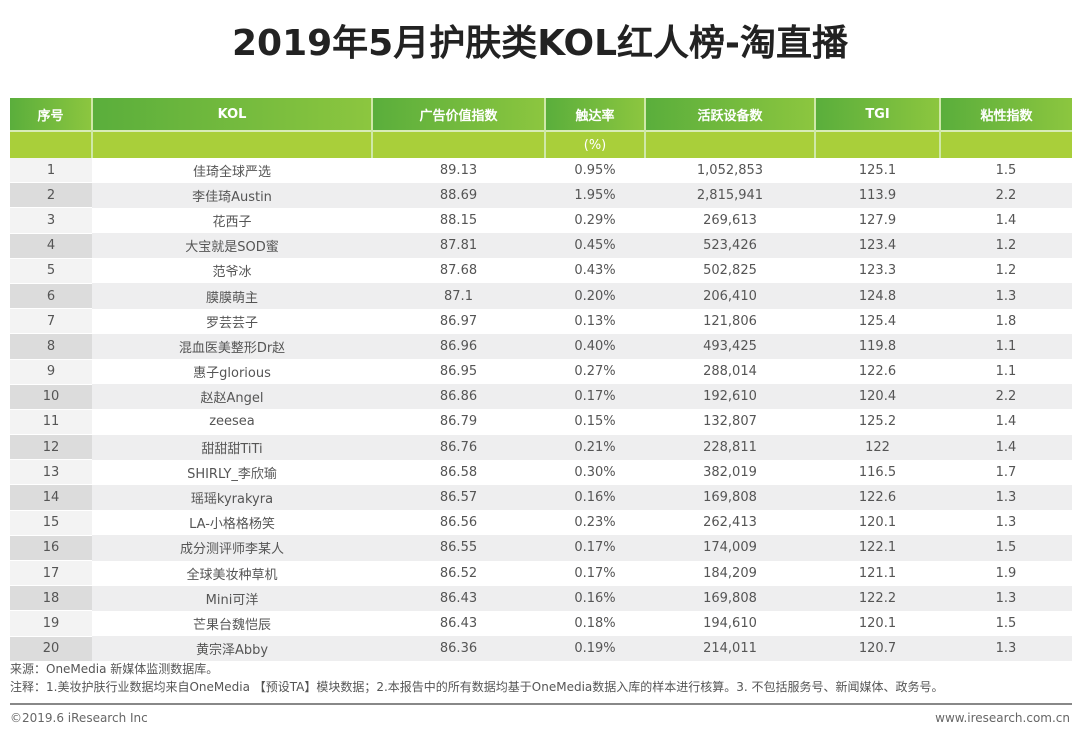 The height and width of the screenshot is (733, 1080). Describe the element at coordinates (232, 195) in the screenshot. I see `cell-kol: 李佳琦Austin` at that location.